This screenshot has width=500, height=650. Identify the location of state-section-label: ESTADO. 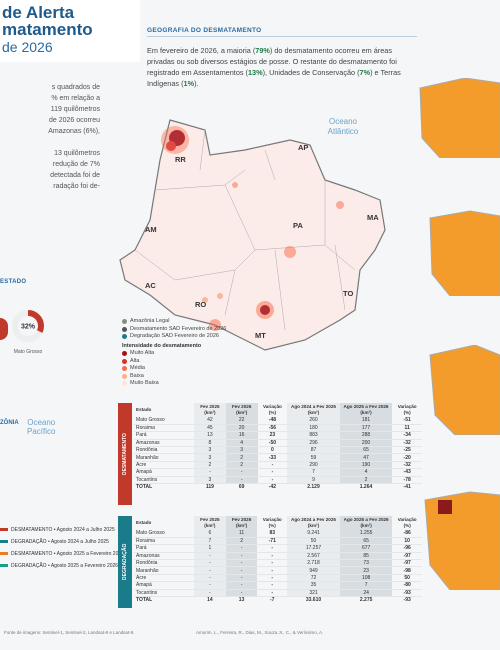
(13, 282).